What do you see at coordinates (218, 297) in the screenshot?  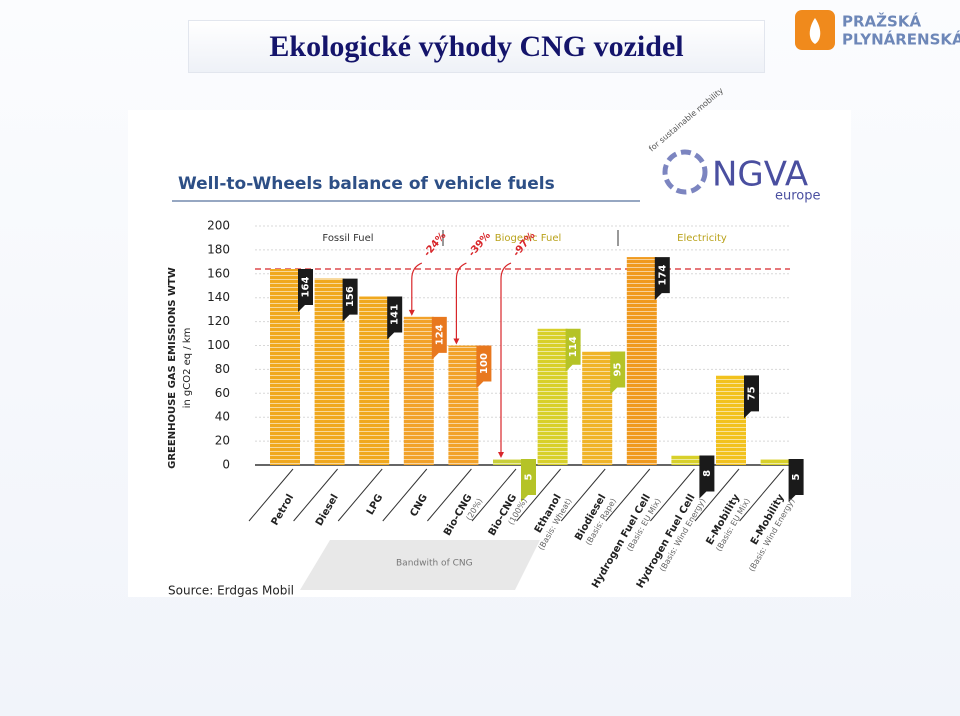 I see `y-tick-label: 140` at bounding box center [218, 297].